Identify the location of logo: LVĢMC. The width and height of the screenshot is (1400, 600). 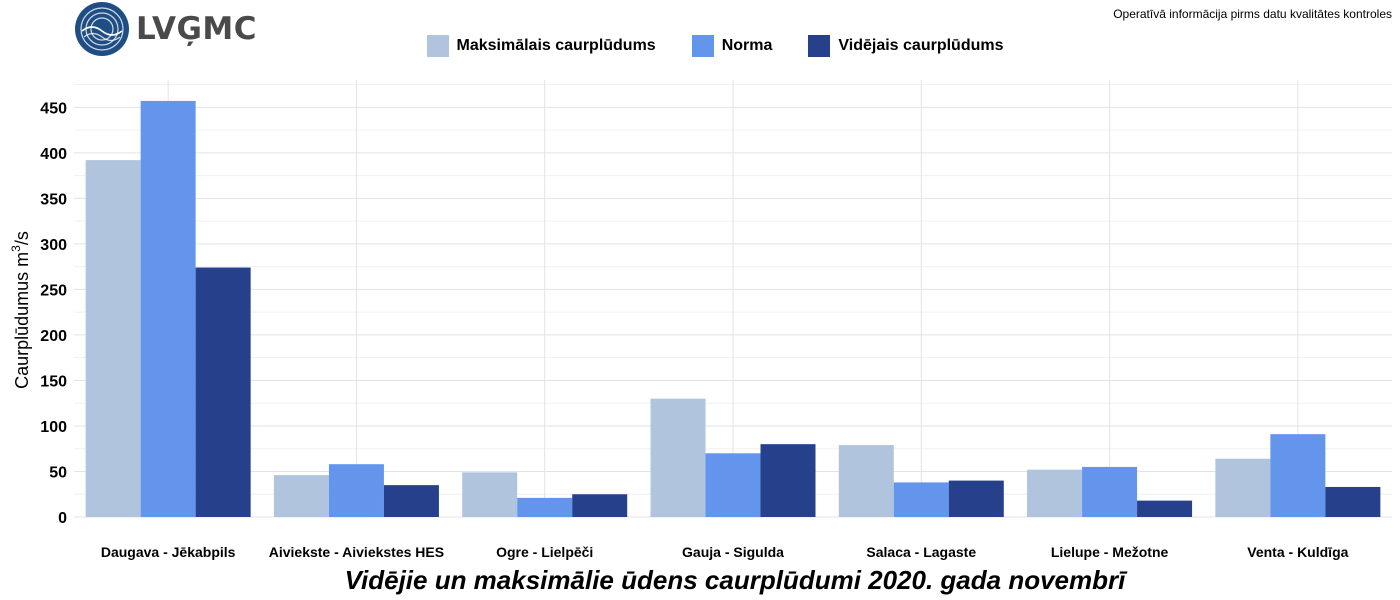
(169, 29).